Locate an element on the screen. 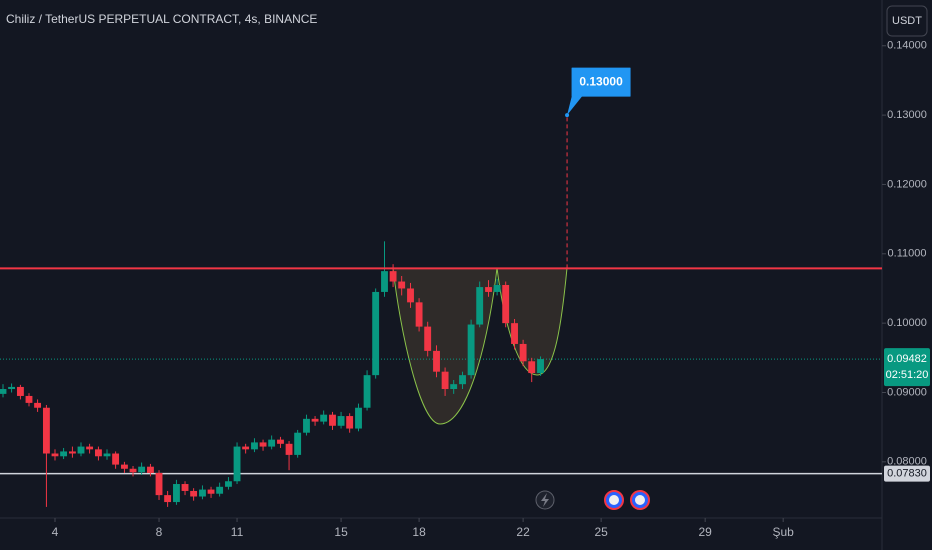 The height and width of the screenshot is (550, 932). x-tick-label: 29 is located at coordinates (705, 532).